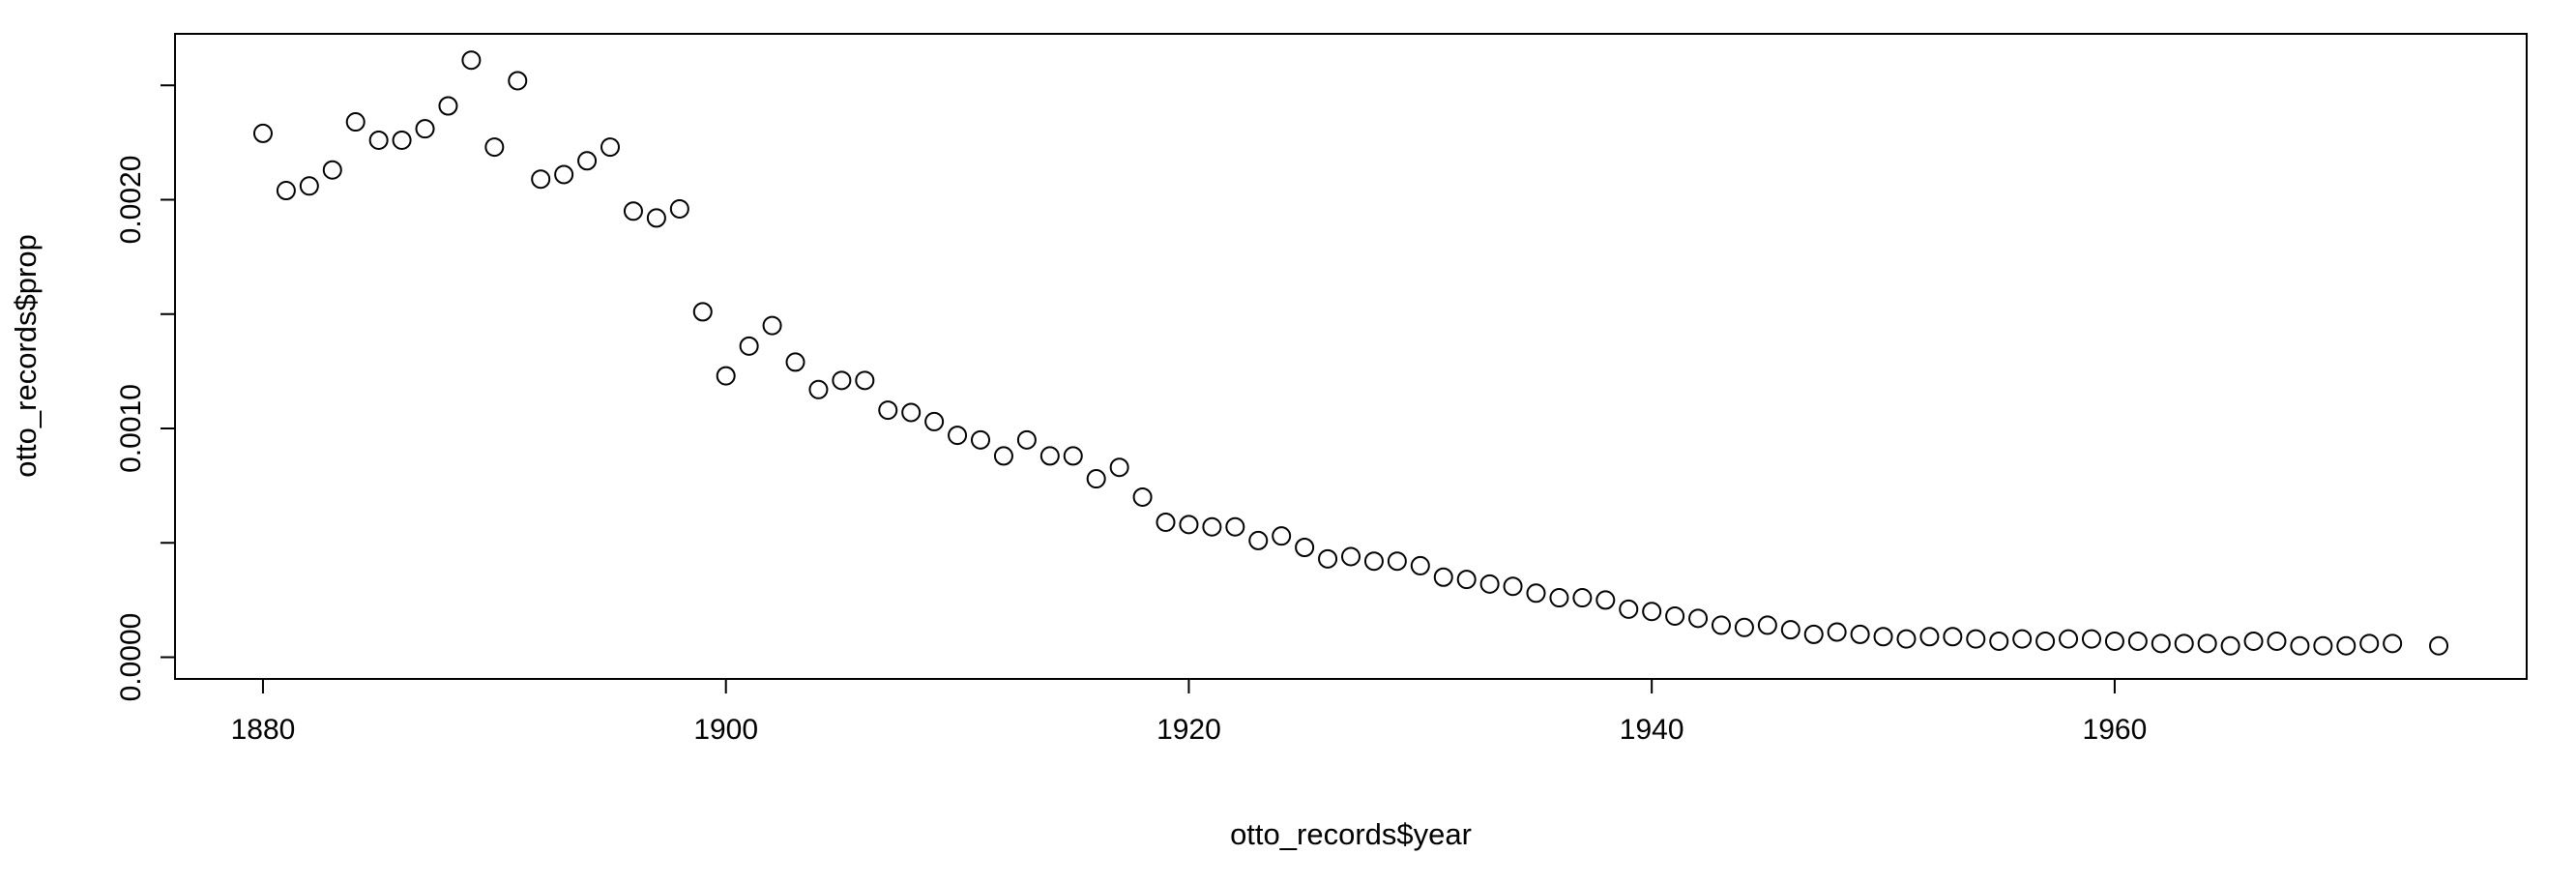 The image size is (2576, 884). I want to click on y-tick-label: 0.0000, so click(131, 657).